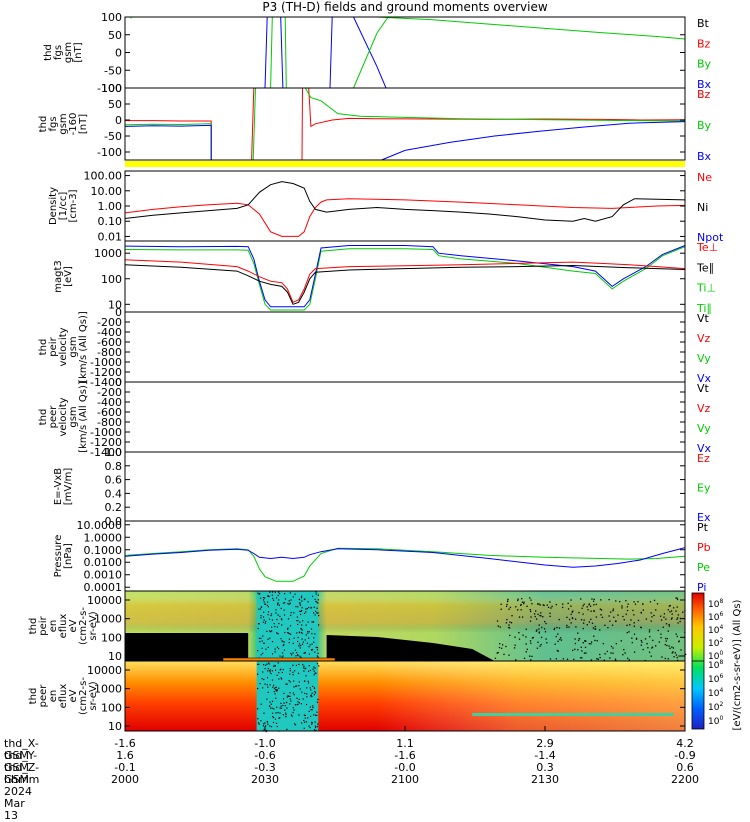  What do you see at coordinates (707, 247) in the screenshot?
I see `legend-te: Te⊥` at bounding box center [707, 247].